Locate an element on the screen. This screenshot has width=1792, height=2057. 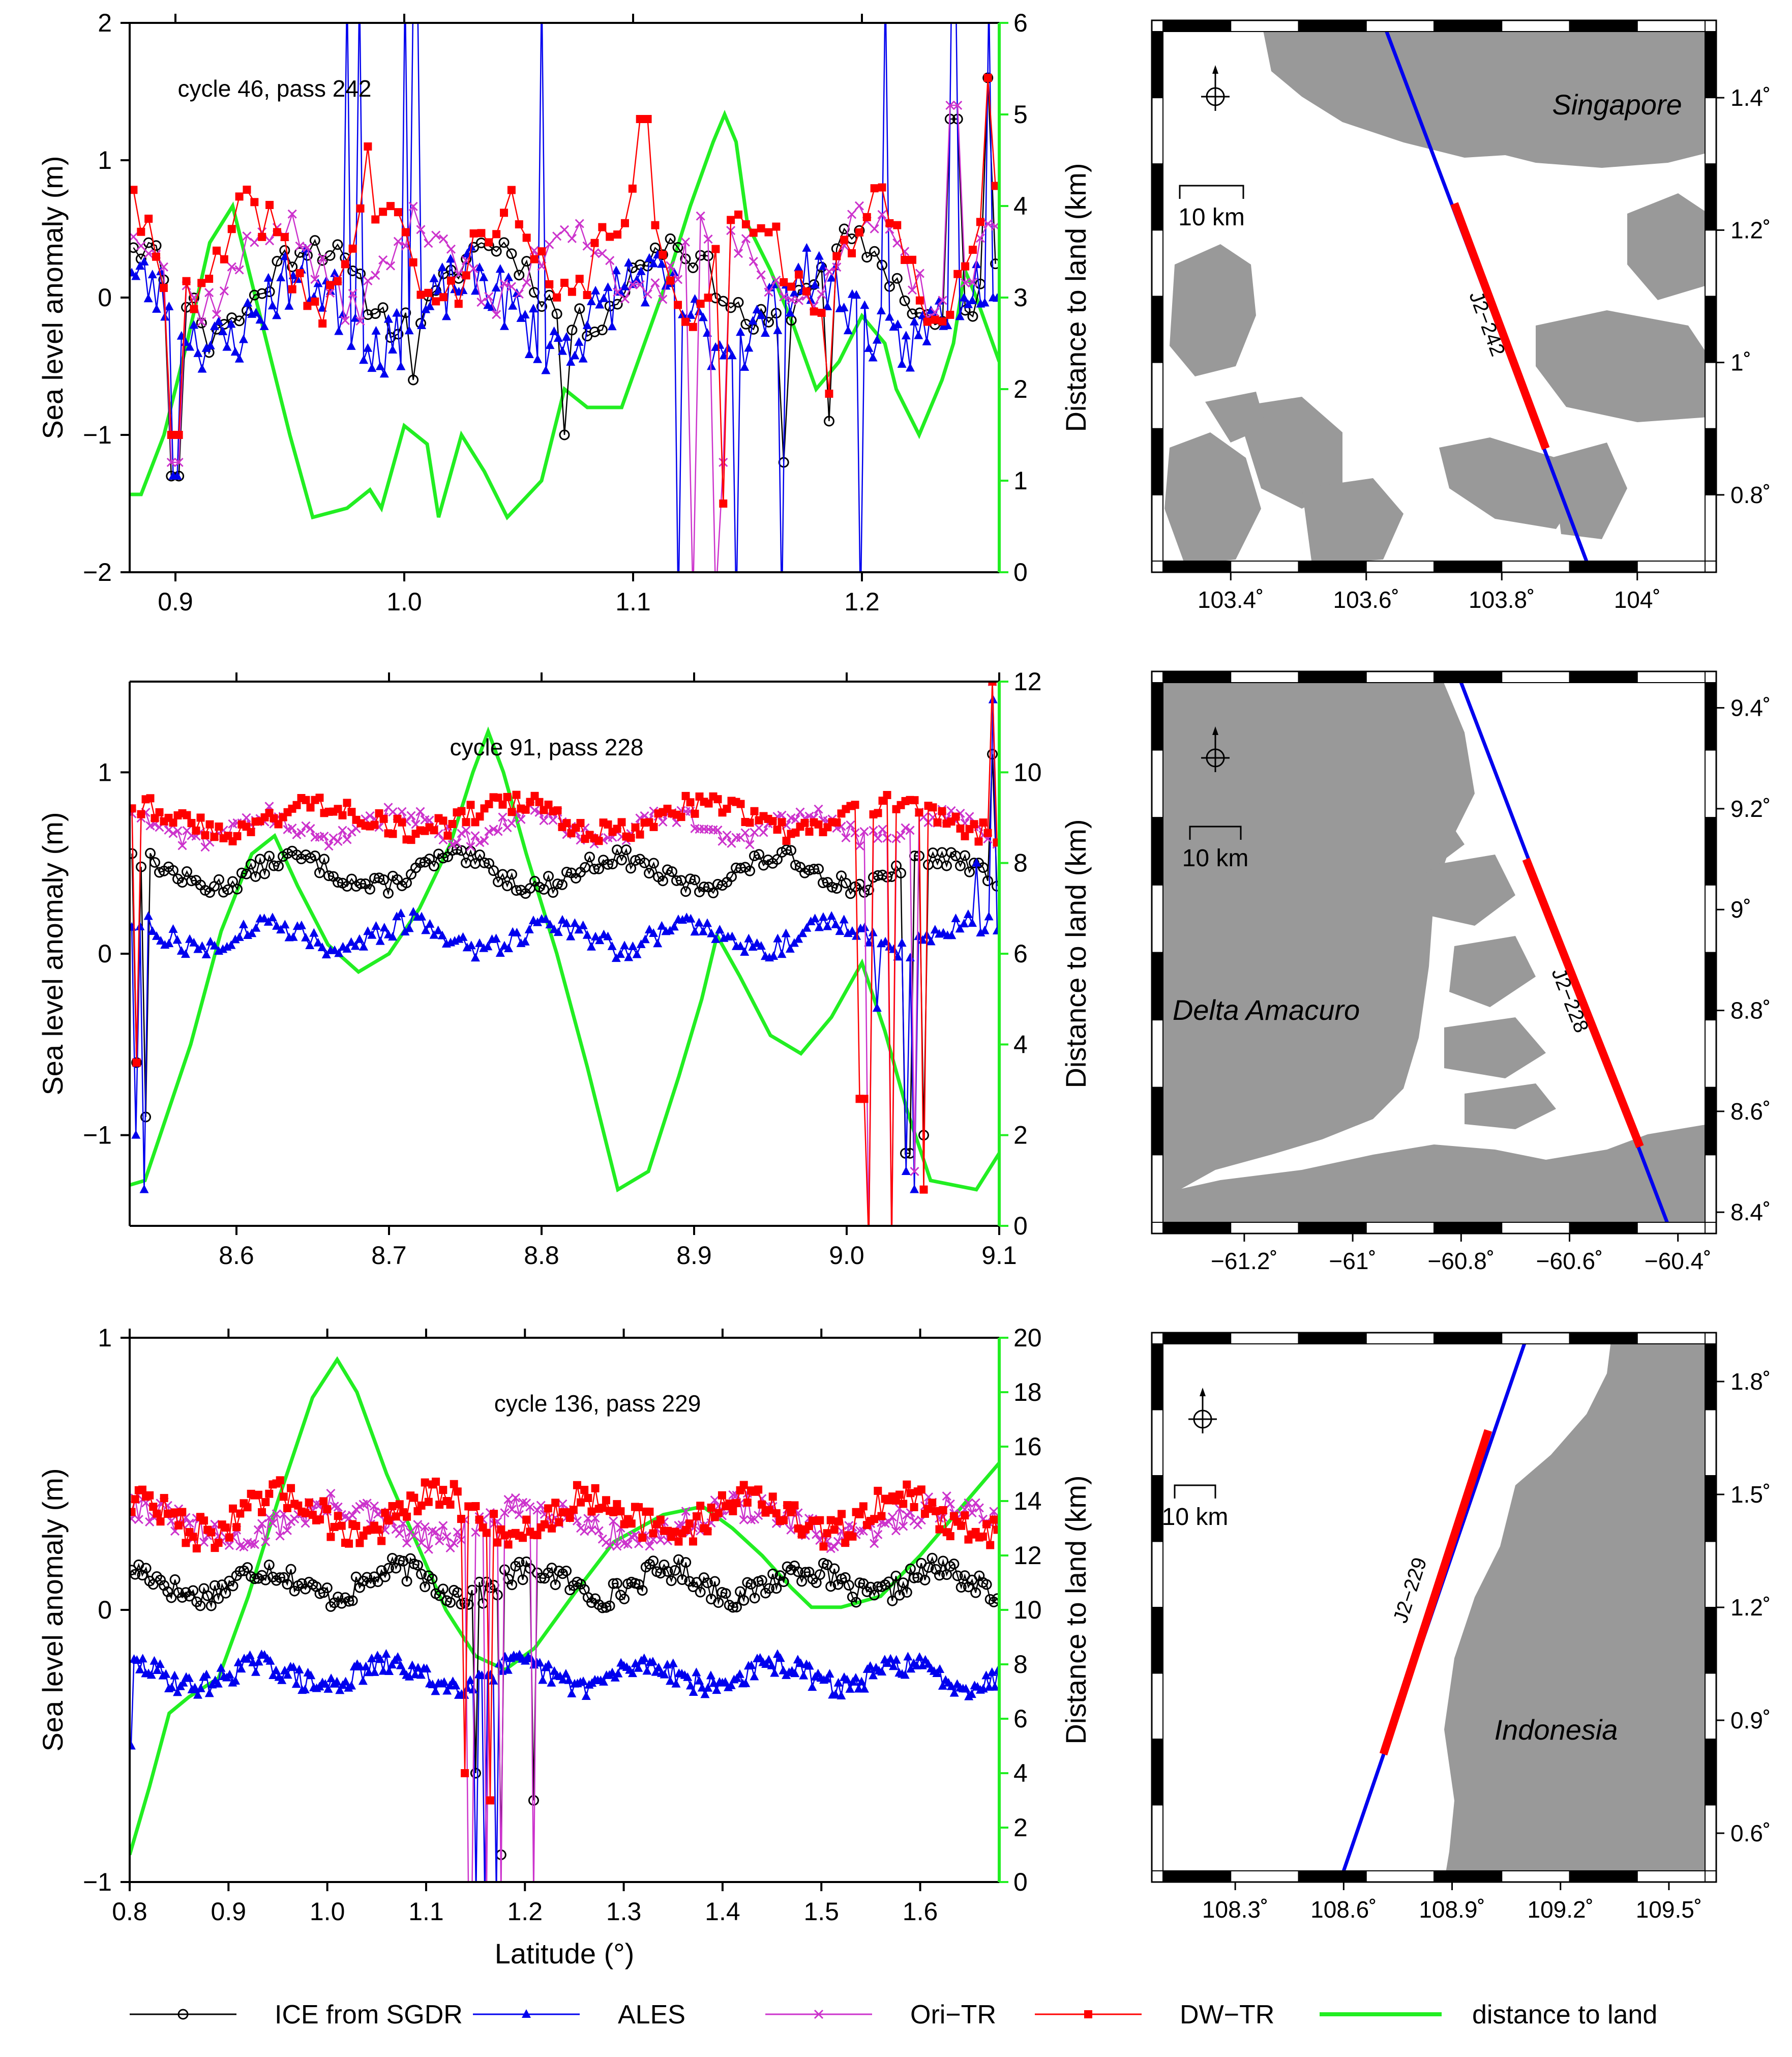
y2-tick-label: 6 is located at coordinates (1020, 1719).